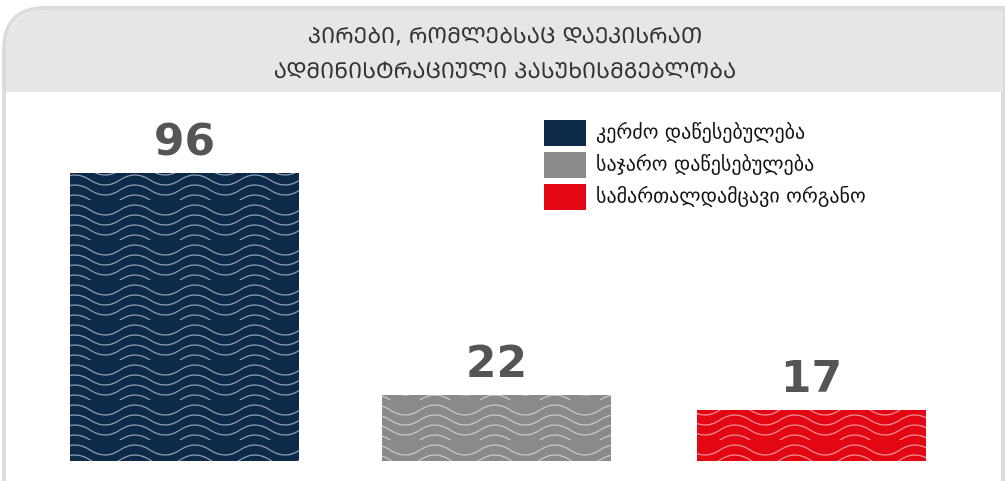 The height and width of the screenshot is (481, 1005). What do you see at coordinates (811, 377) in the screenshot?
I see `value-label: 17` at bounding box center [811, 377].